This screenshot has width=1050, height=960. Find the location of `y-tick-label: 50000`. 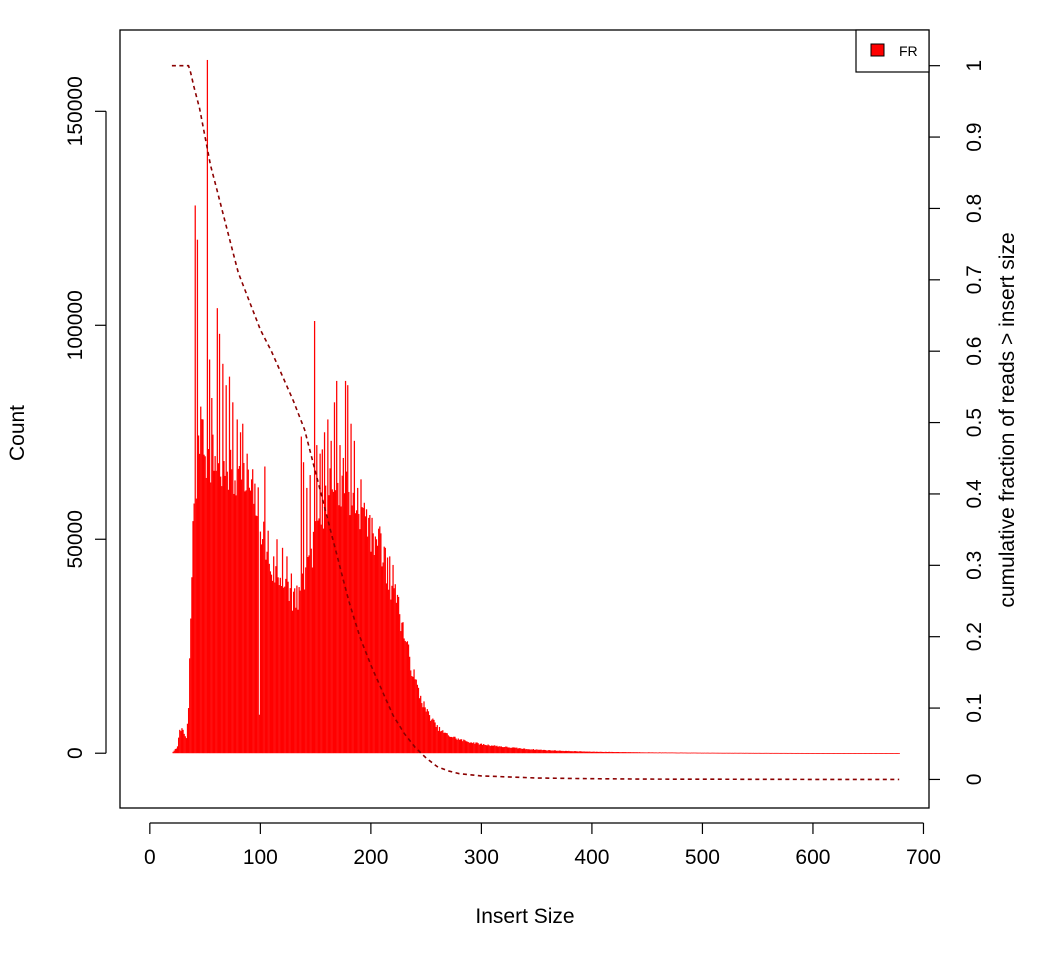

y-tick-label: 50000 is located at coordinates (75, 539).